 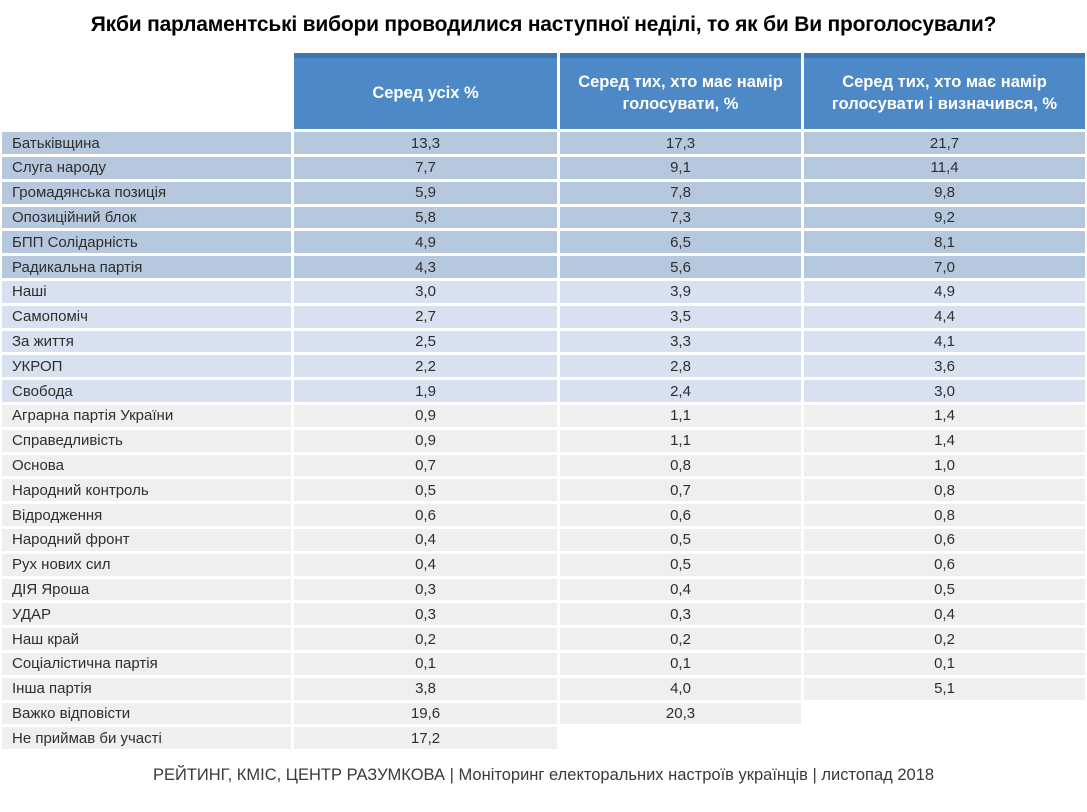 I want to click on value-cell: 3,9, so click(x=680, y=292).